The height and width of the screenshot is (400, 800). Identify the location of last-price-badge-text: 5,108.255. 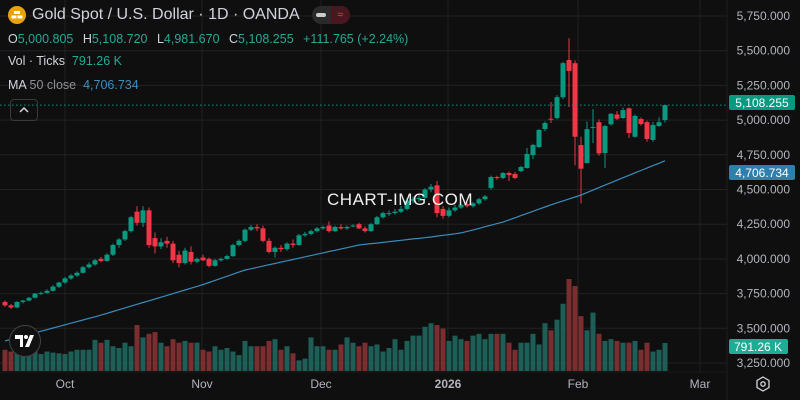
(762, 103).